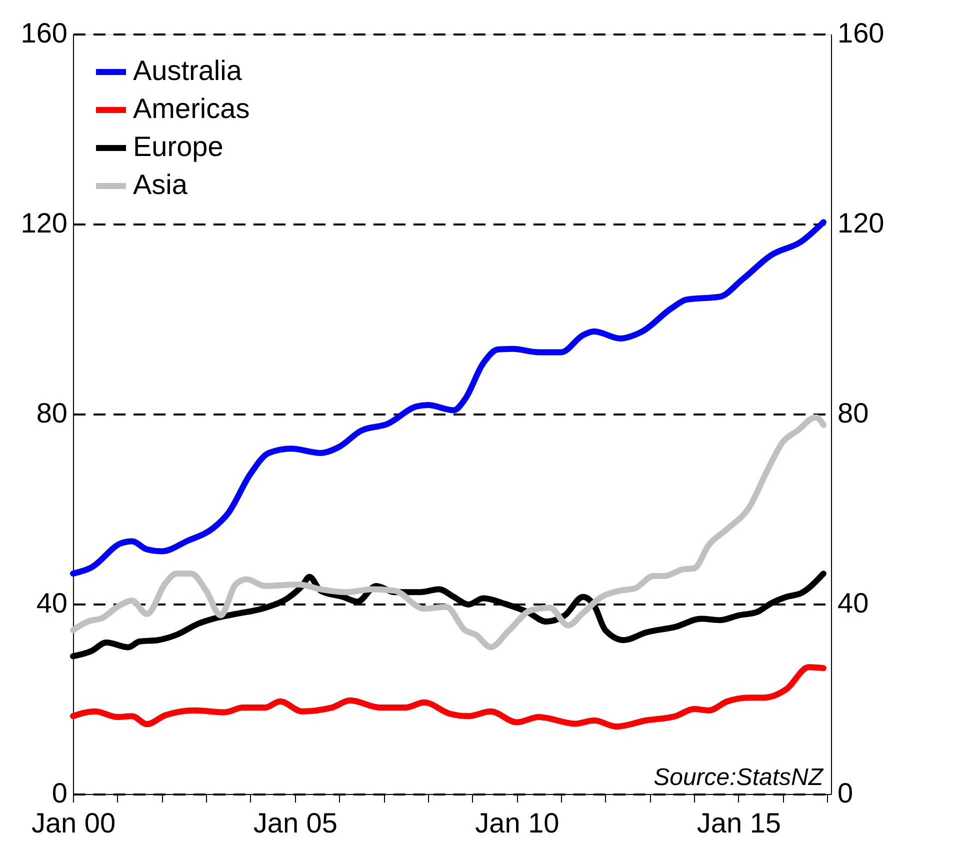 The height and width of the screenshot is (846, 957). I want to click on x-tick-label: Jan 10, so click(517, 823).